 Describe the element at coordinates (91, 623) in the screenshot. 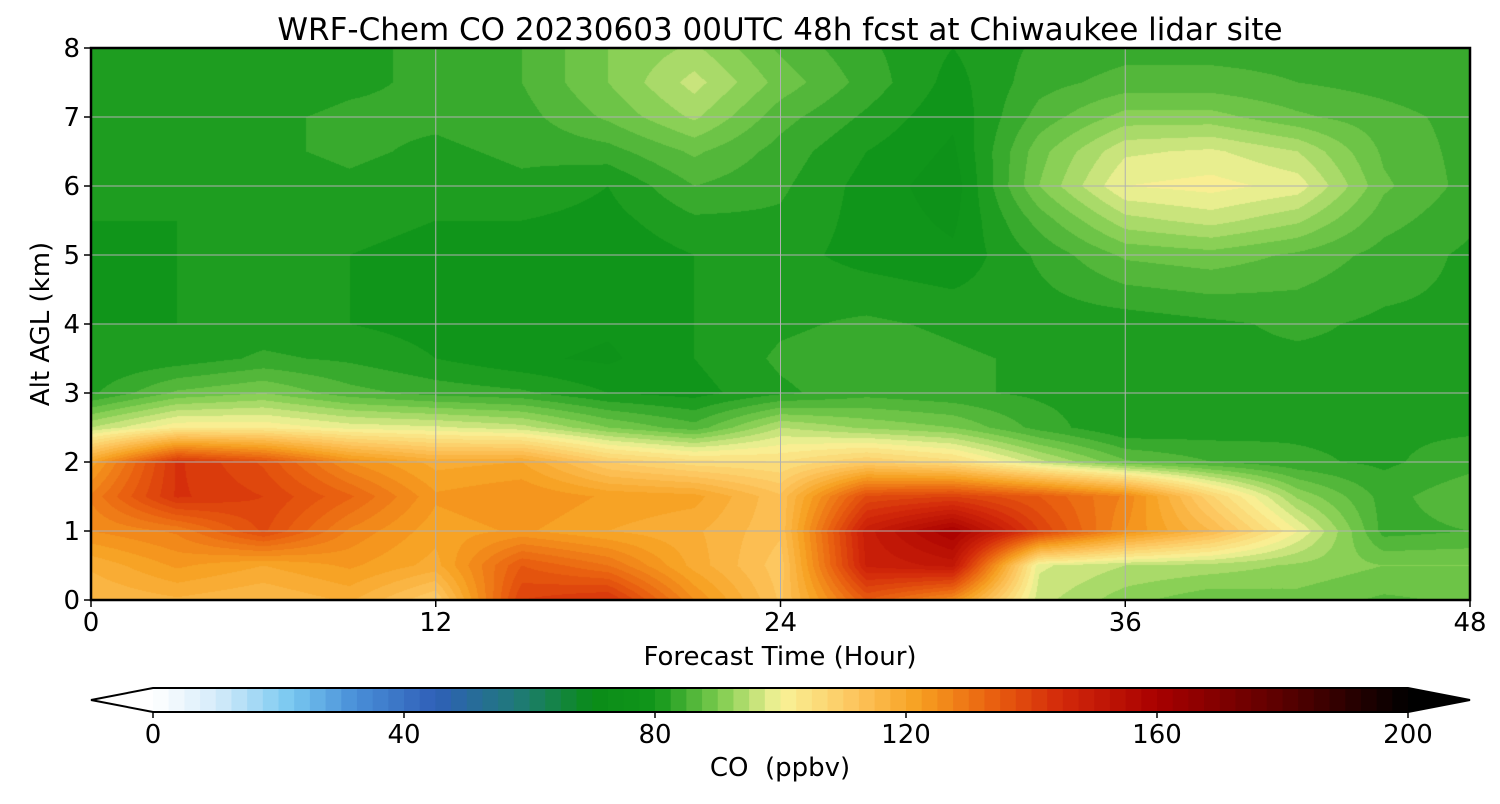

I see `x-tick-label: 0` at that location.